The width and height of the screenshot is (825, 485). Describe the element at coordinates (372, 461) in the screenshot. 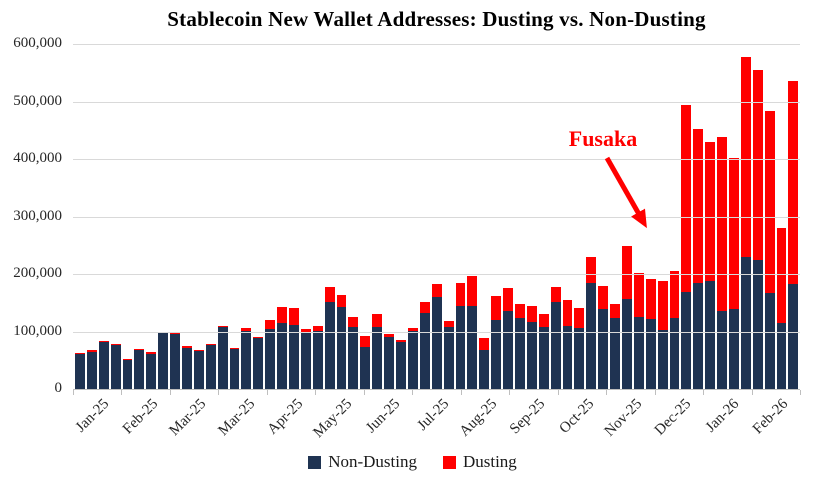

I see `legend-label-non-dusting: Non-Dusting` at that location.